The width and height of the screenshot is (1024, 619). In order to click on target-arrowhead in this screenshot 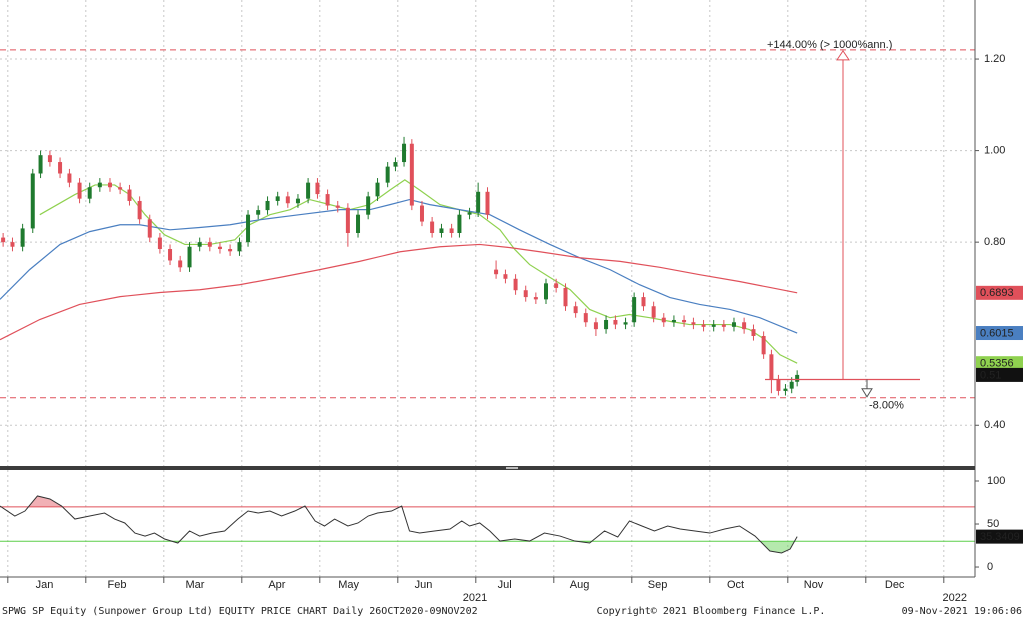, I will do `click(843, 55)`.